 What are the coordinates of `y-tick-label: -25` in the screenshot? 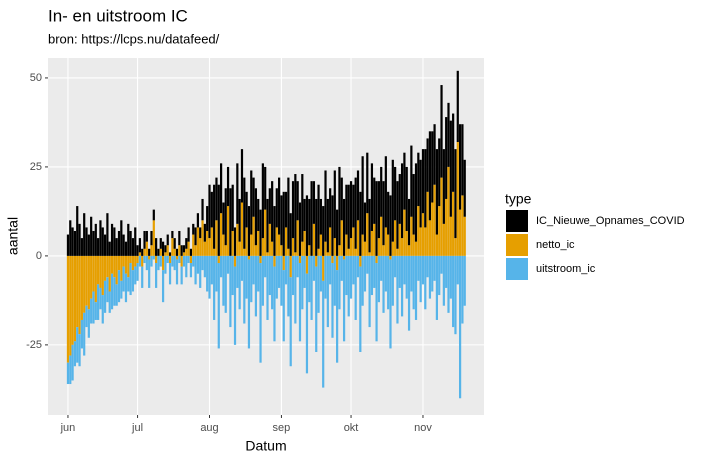 It's located at (34, 345).